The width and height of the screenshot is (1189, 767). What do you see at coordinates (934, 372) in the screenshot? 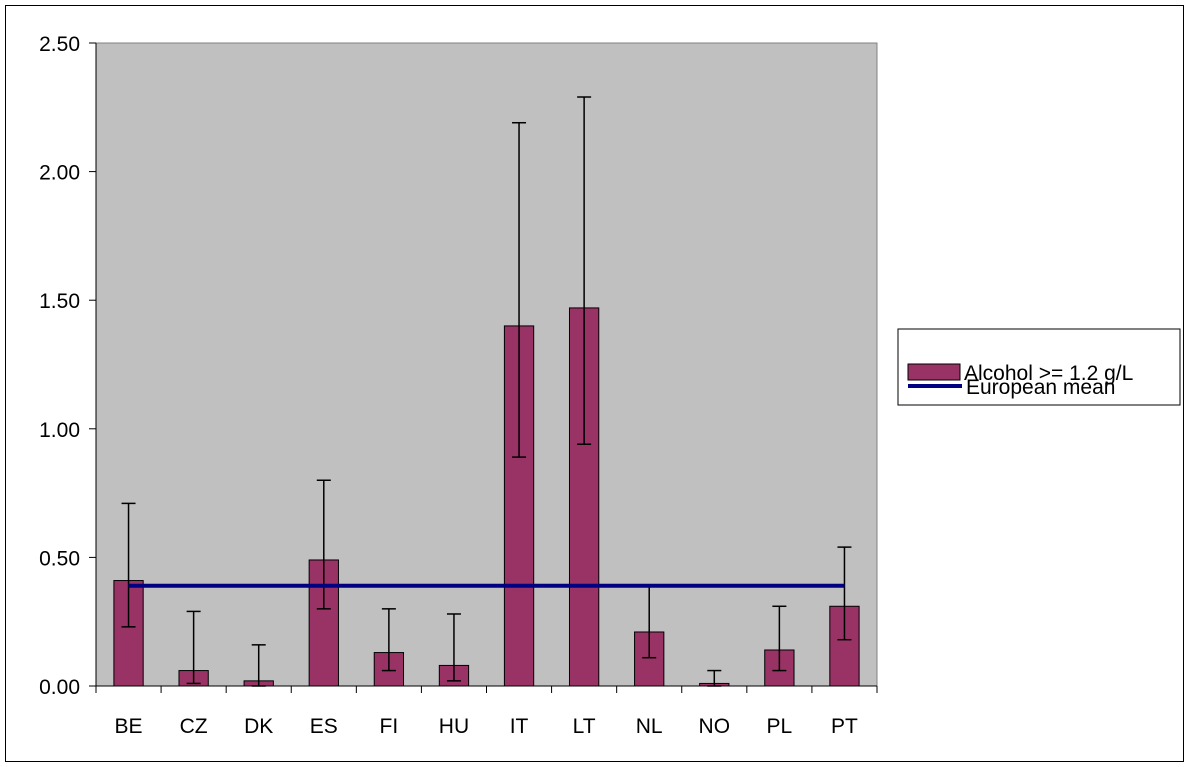
I see `legend-swatch-bar` at bounding box center [934, 372].